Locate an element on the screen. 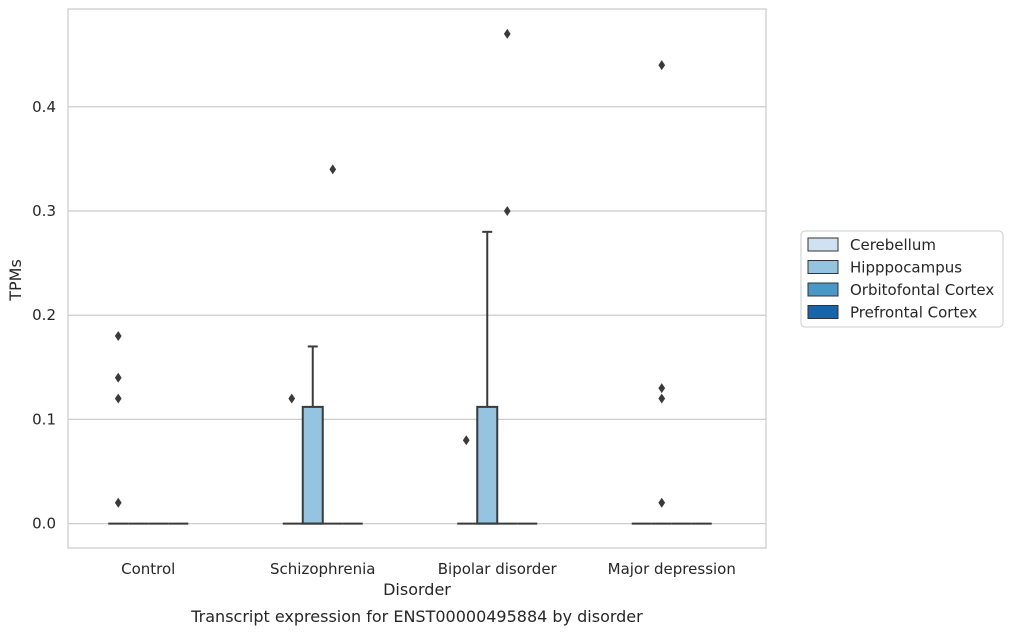 Image resolution: width=1014 pixels, height=634 pixels. y-tick-label: 0.4 is located at coordinates (44, 107).